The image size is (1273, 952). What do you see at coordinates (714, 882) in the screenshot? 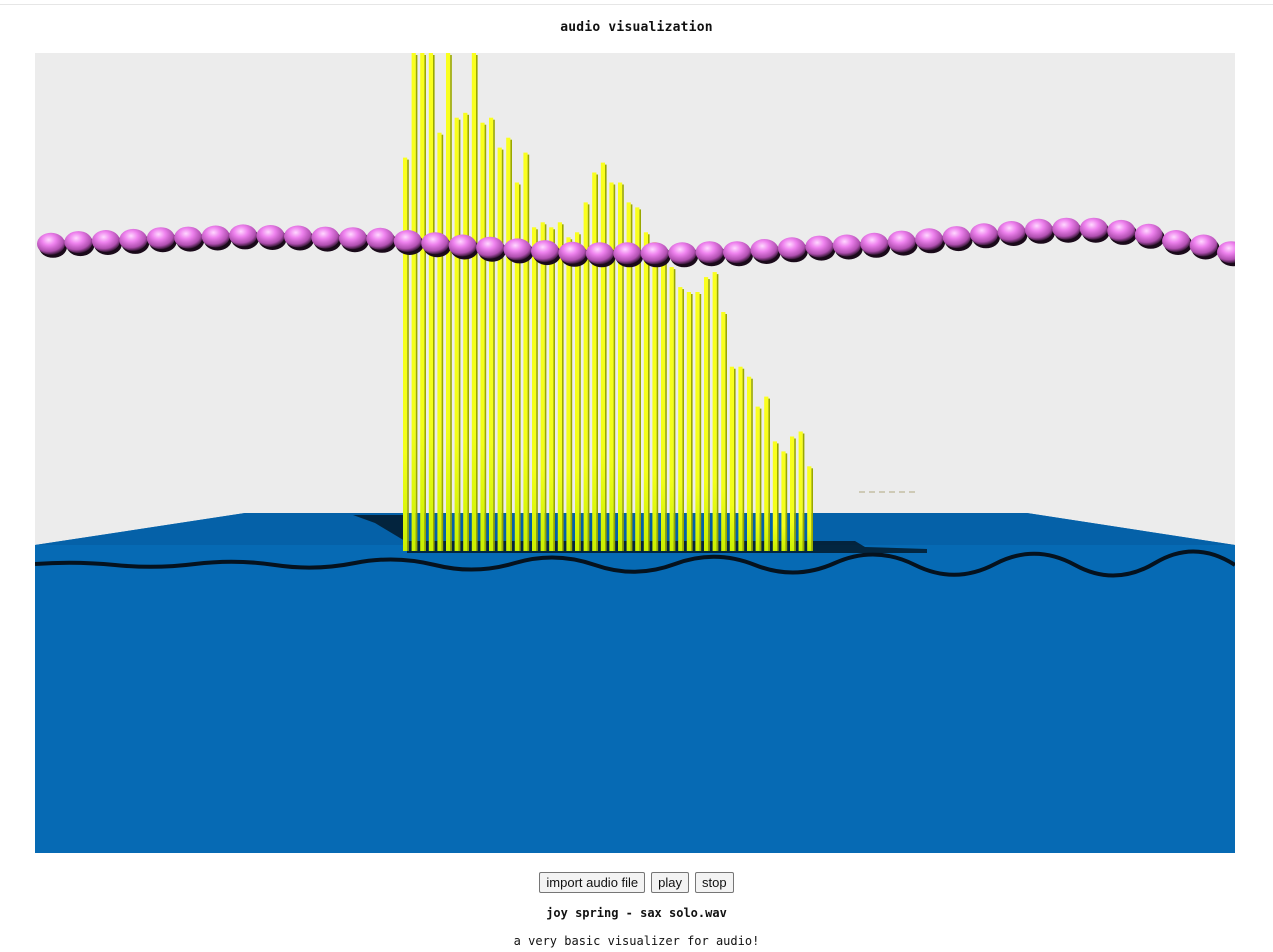
I see `stop-button: stop` at bounding box center [714, 882].